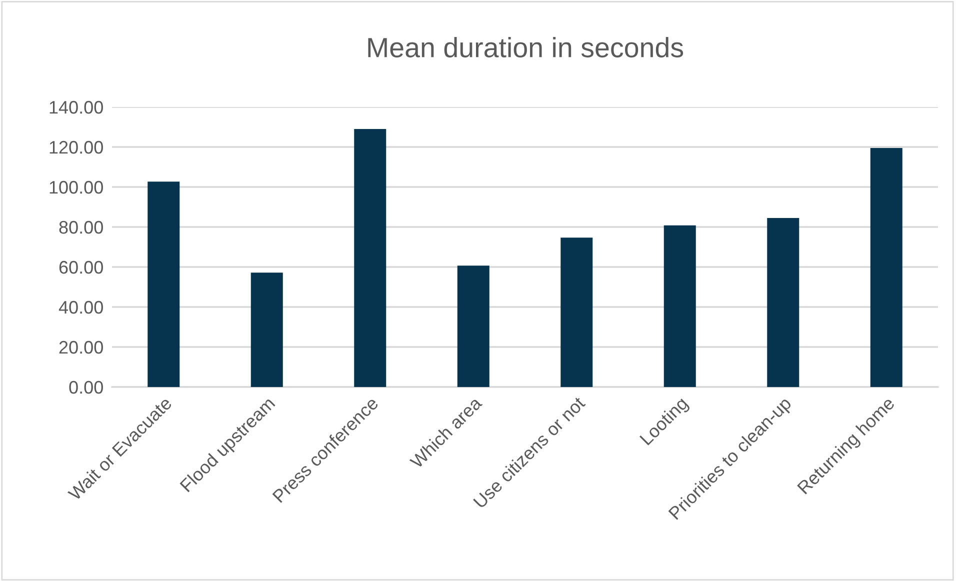 This screenshot has height=581, width=956. I want to click on y-tick-label: 80.00, so click(81, 227).